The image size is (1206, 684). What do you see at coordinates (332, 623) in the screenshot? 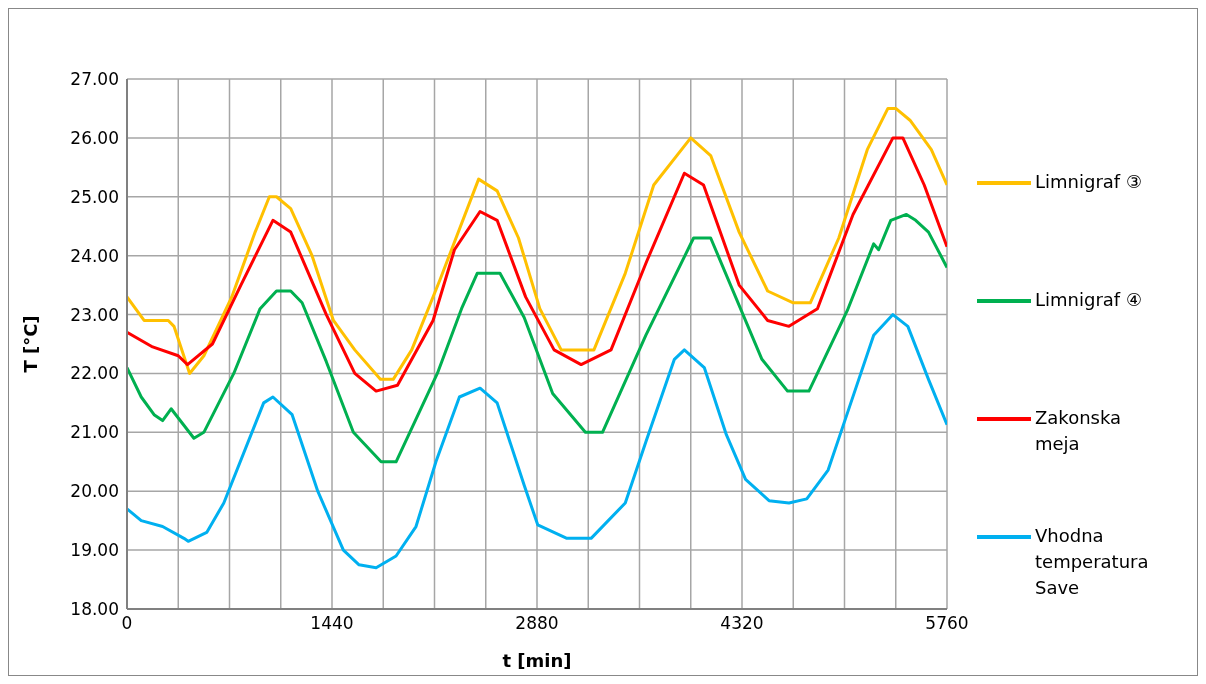
I see `x-tick-label: 1440` at bounding box center [332, 623].